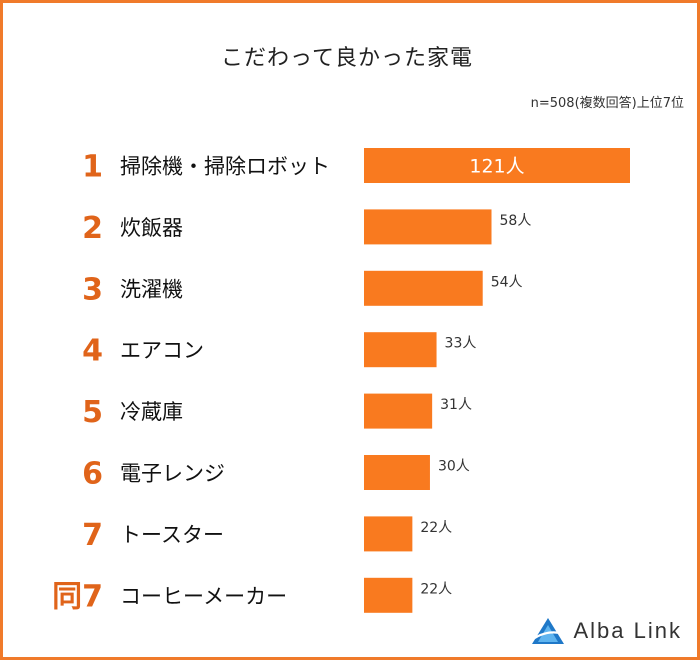 The width and height of the screenshot is (700, 660). I want to click on rank-label: 同7, so click(77, 596).